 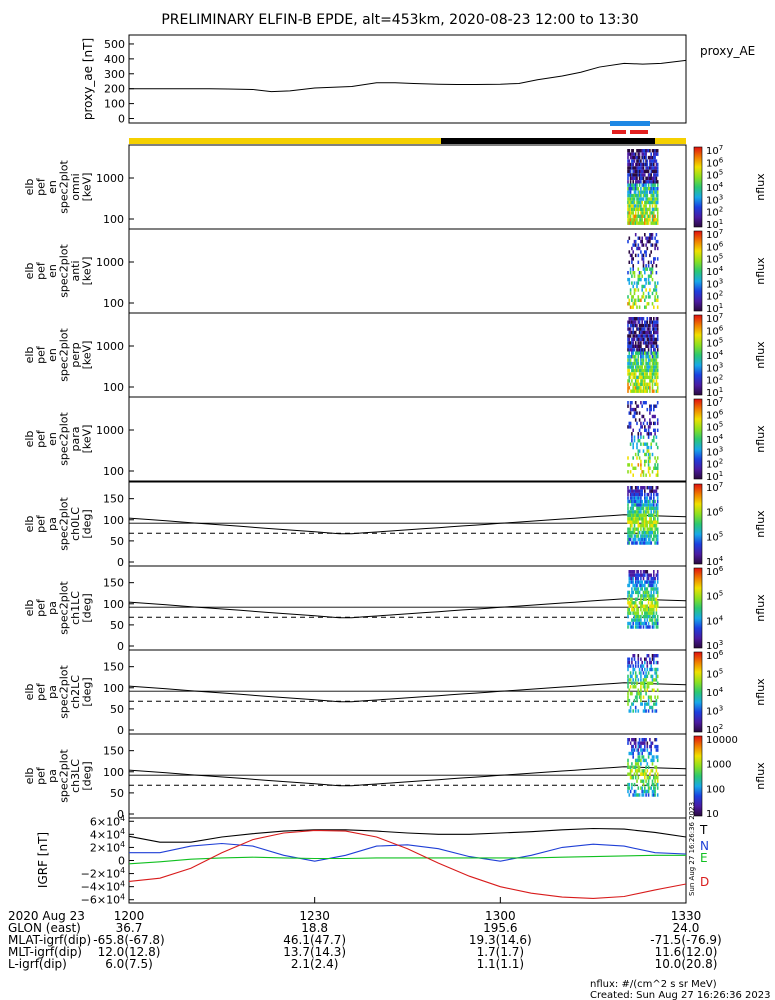 What do you see at coordinates (501, 964) in the screenshot?
I see `bottom-row-value: 1.1(1.1)` at bounding box center [501, 964].